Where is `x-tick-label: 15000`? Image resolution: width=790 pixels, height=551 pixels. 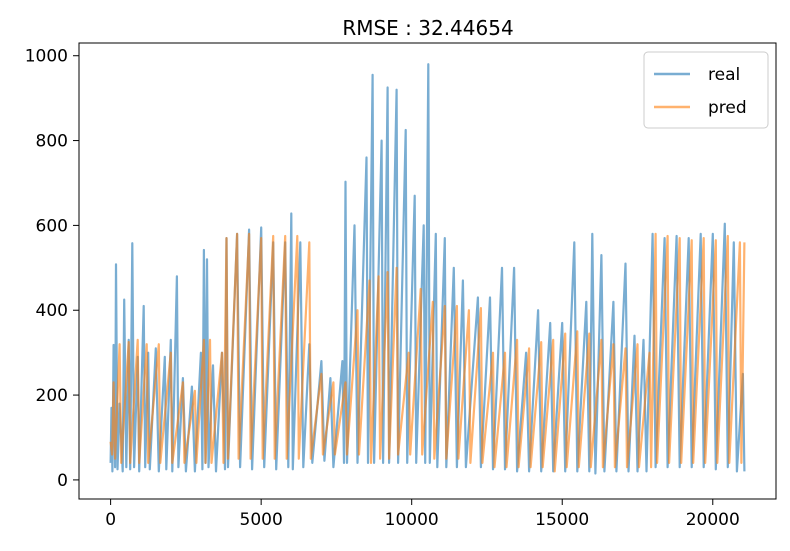
x-tick-label: 15000 is located at coordinates (562, 520).